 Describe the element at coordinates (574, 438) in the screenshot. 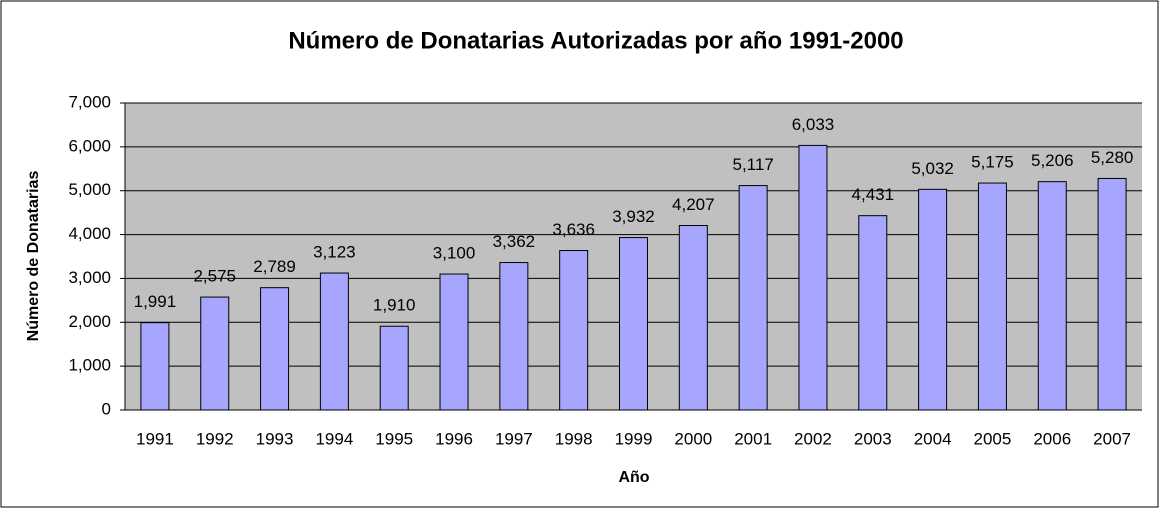

I see `x-tick-label: 1998` at that location.